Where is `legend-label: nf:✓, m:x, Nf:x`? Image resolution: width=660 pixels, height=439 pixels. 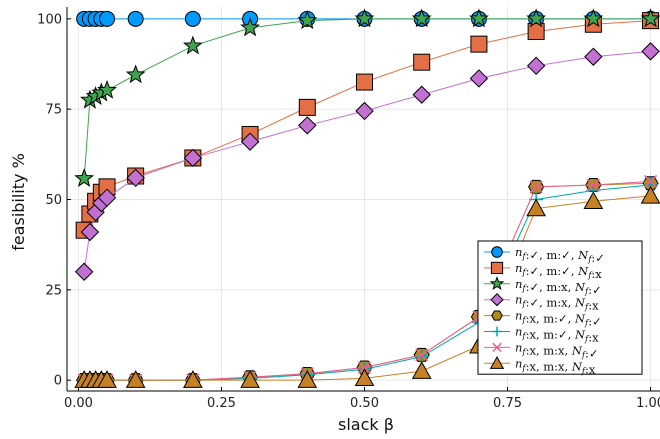 legend-label: nf:✓, m:x, Nf:x is located at coordinates (557, 303).